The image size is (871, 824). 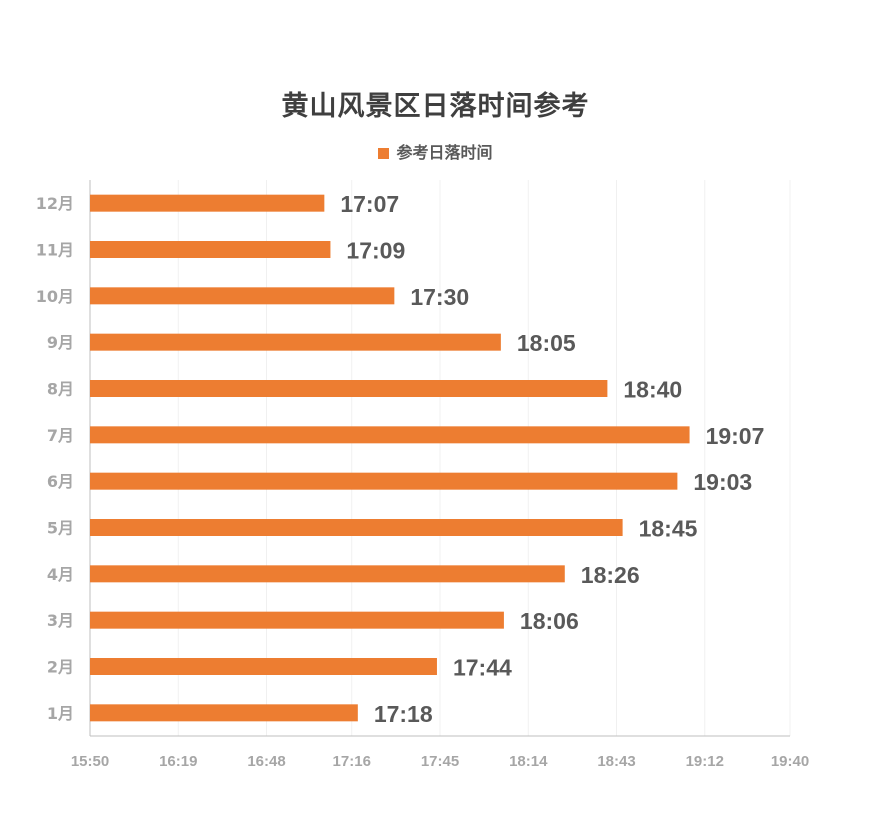 What do you see at coordinates (610, 575) in the screenshot?
I see `data-label: 18:26` at bounding box center [610, 575].